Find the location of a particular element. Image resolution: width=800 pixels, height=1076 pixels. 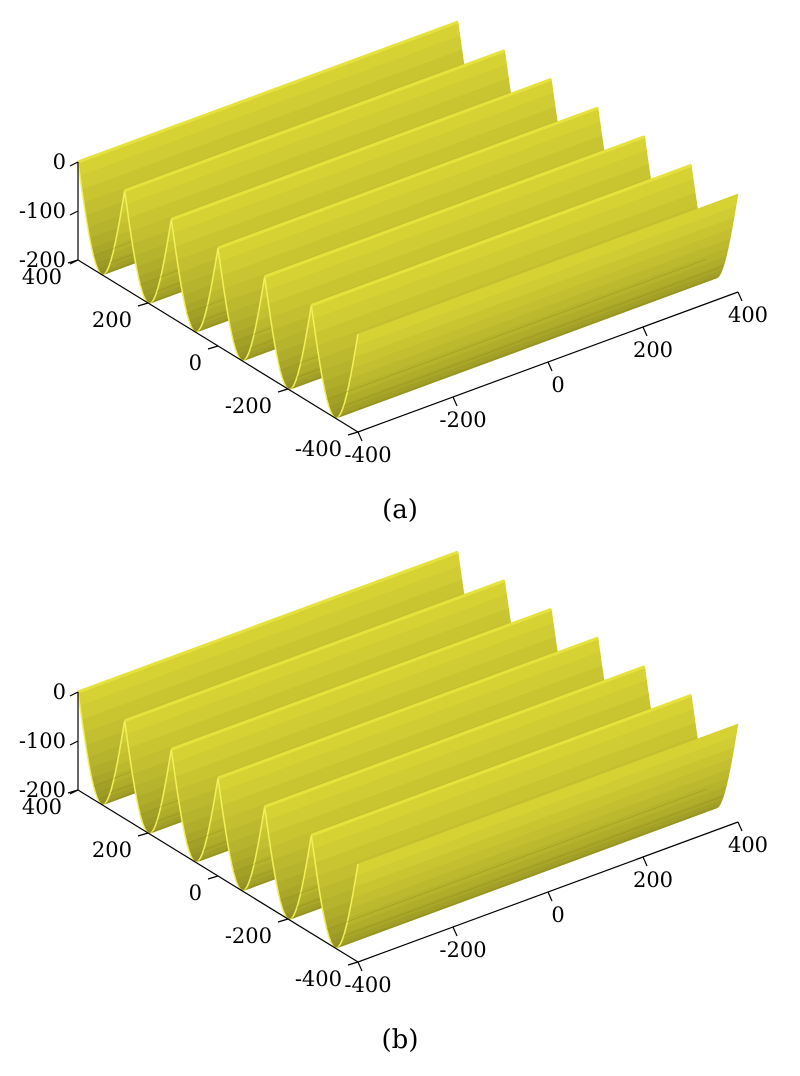

panel-caption: (b) is located at coordinates (400, 1040).